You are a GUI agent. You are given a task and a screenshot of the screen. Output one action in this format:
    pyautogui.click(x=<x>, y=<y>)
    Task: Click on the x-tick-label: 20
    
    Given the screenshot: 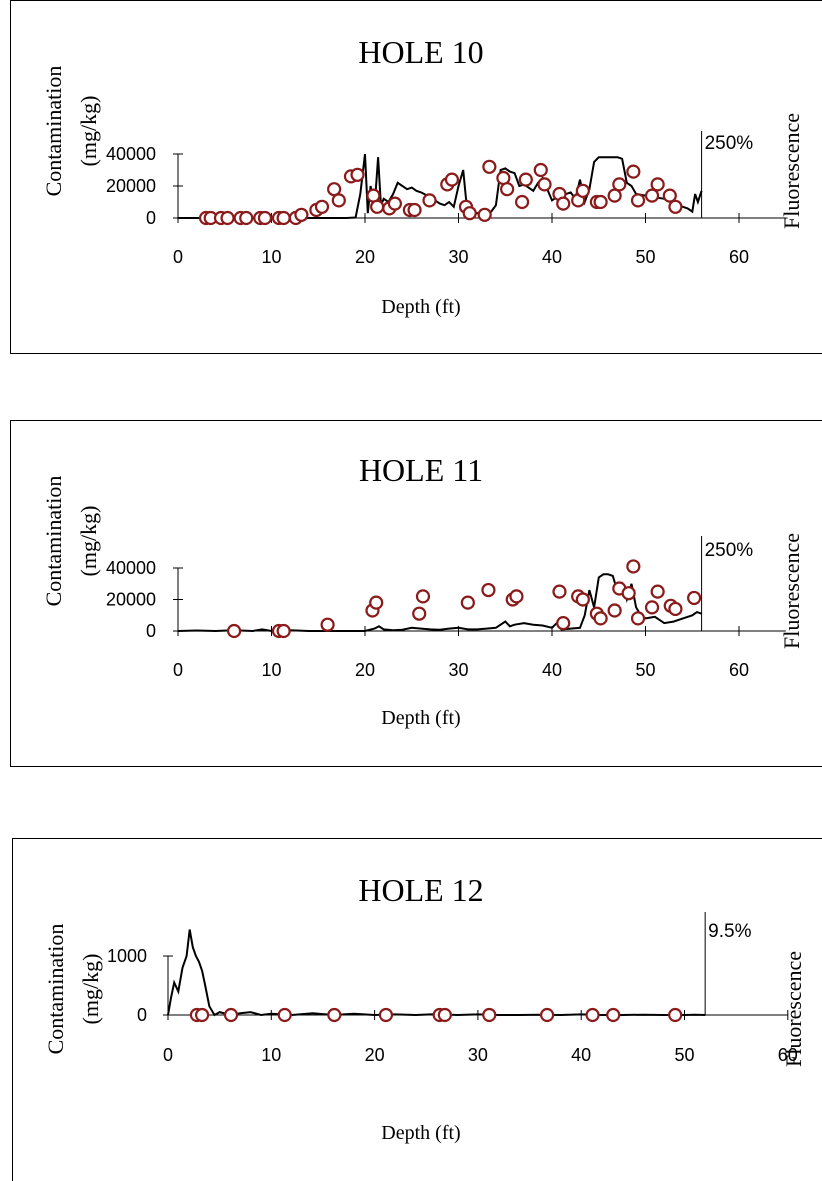 What is the action you would take?
    pyautogui.click(x=365, y=670)
    